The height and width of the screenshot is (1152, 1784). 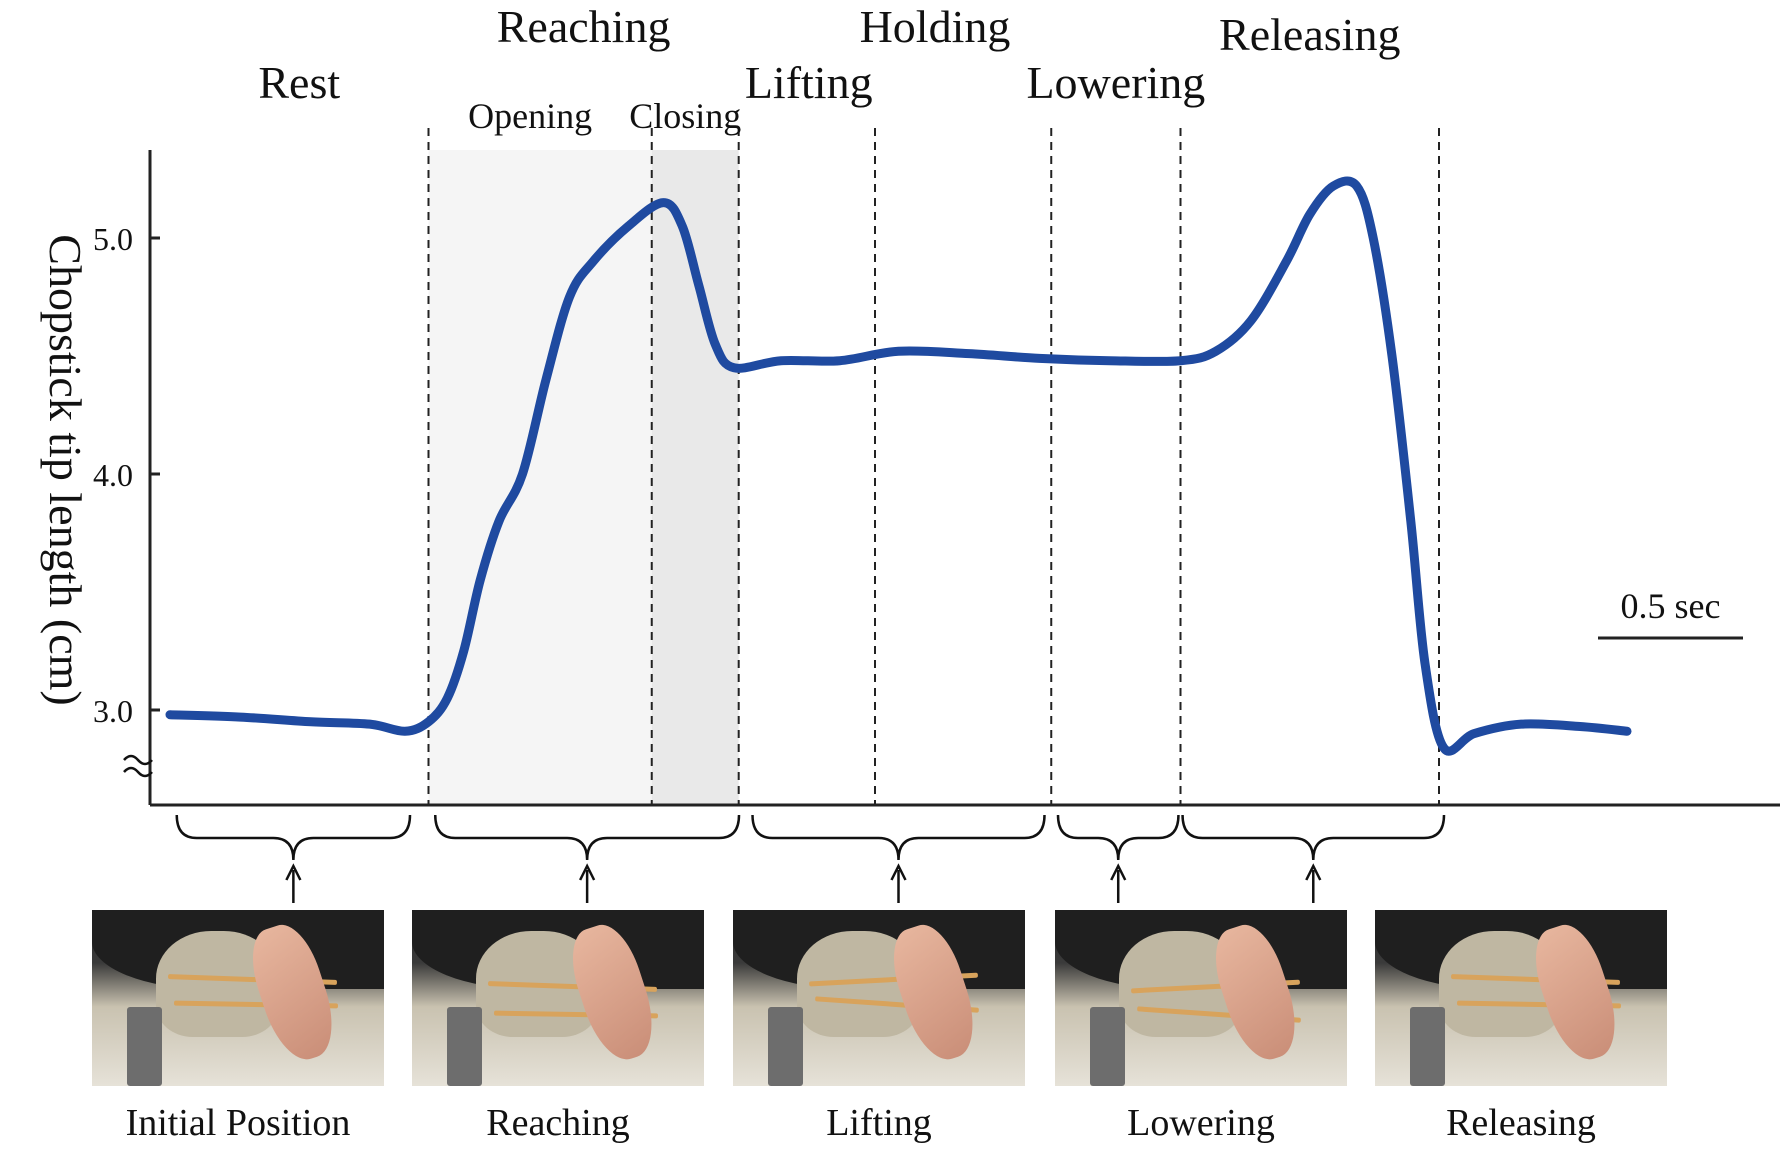 I want to click on phase-label-reaching: Reaching, so click(x=584, y=26).